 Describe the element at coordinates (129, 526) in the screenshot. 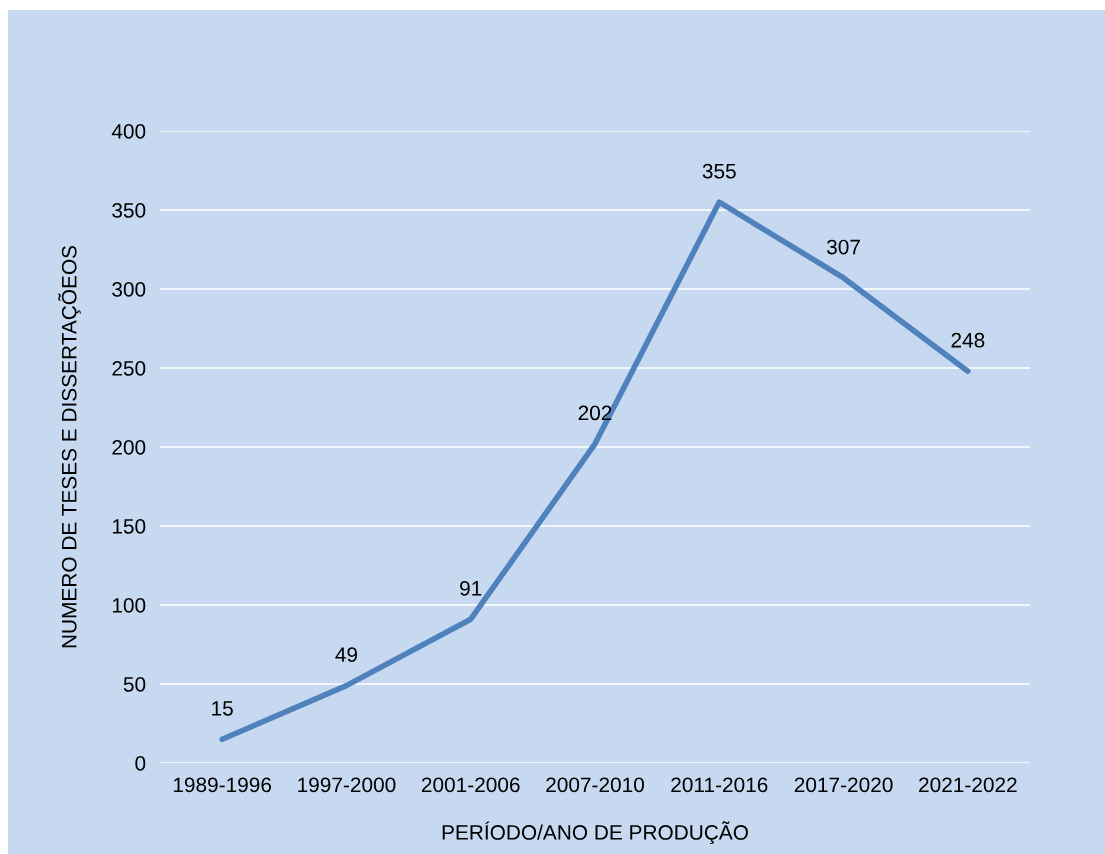

I see `y-tick-label: 150` at that location.